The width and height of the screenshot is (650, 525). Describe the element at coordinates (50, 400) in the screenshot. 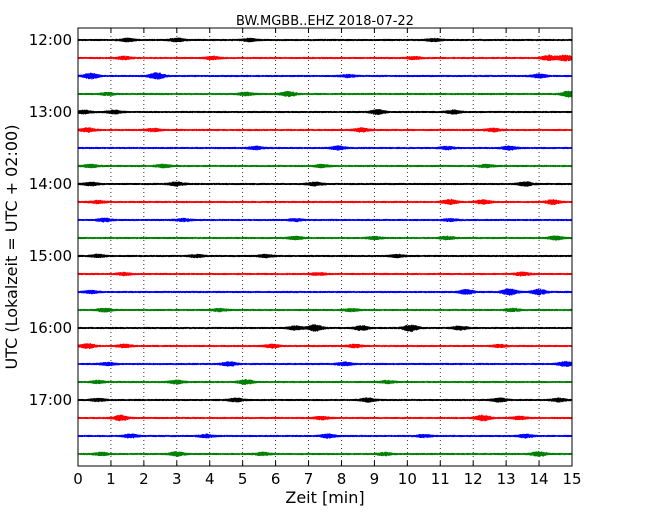

I see `y-tick-label-5: 17:00` at that location.